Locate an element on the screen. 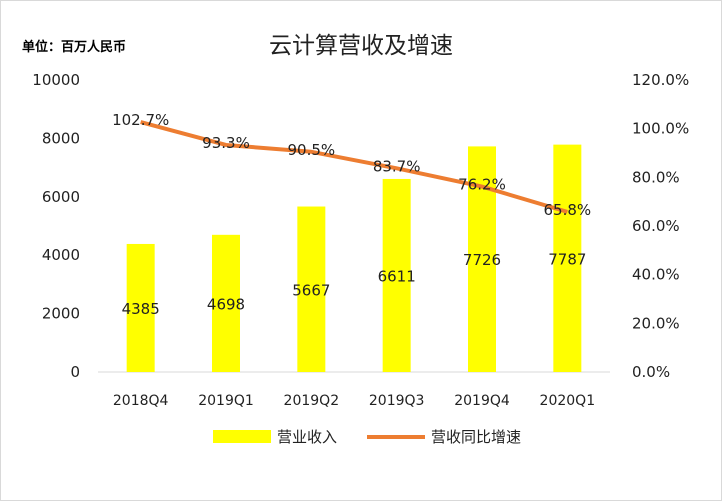 The width and height of the screenshot is (722, 501). revenue-data-label: 4385 is located at coordinates (141, 309).